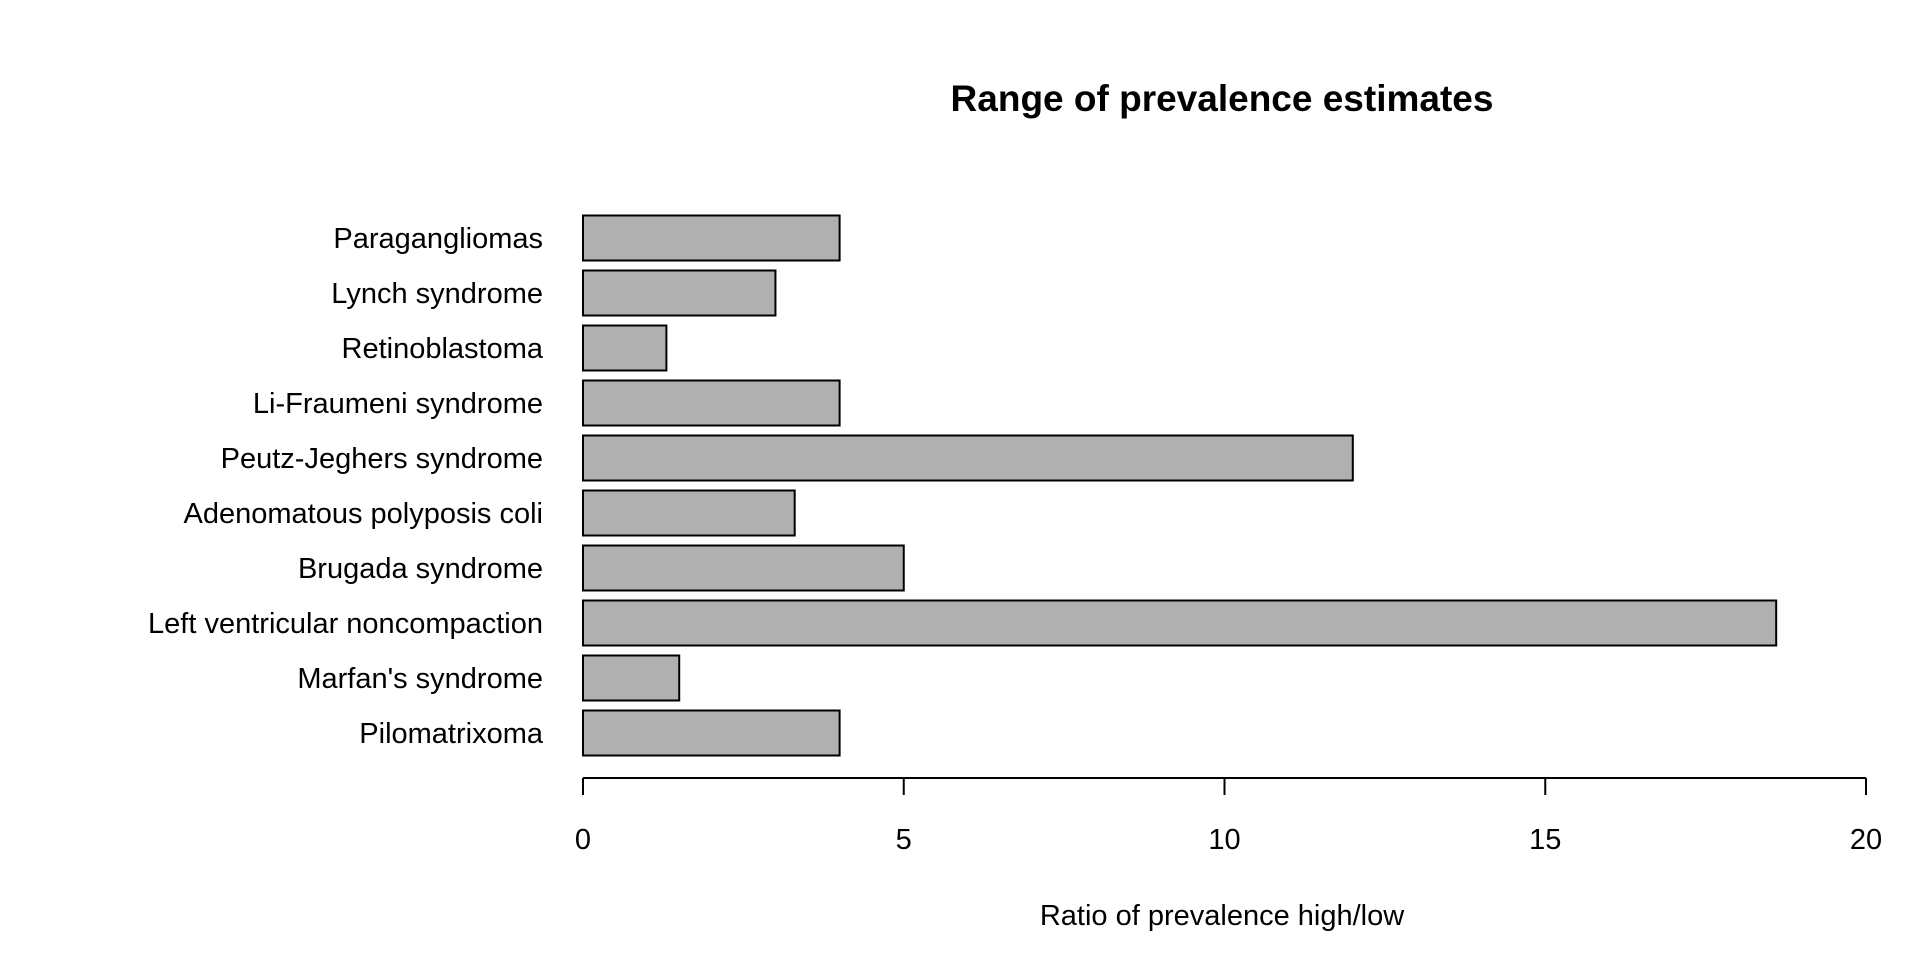 This screenshot has width=1920, height=960. Describe the element at coordinates (1545, 840) in the screenshot. I see `x-tick-label-3: 15` at that location.